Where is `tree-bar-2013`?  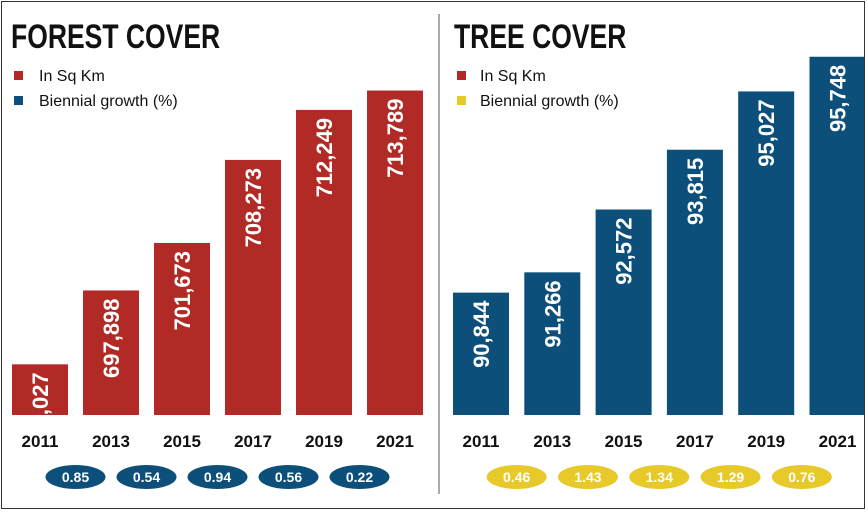
tree-bar-2013 is located at coordinates (552, 343).